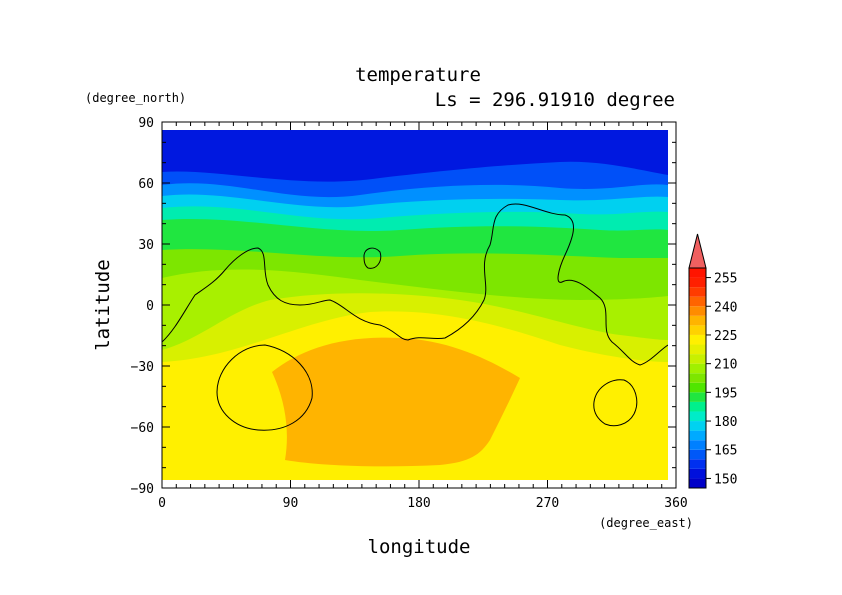 This screenshot has width=842, height=595. Describe the element at coordinates (725, 393) in the screenshot. I see `colorbar-label: 195` at that location.